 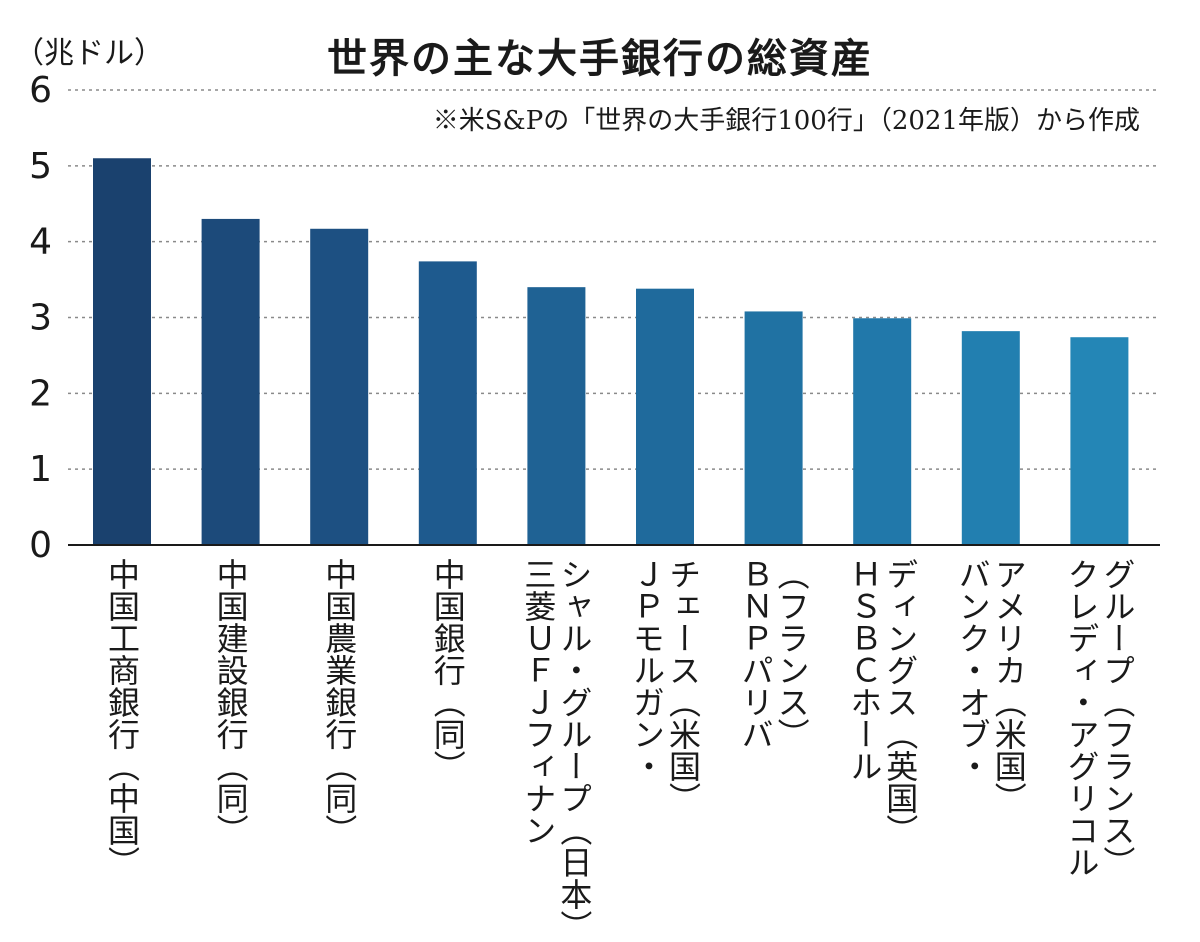 I want to click on x-tick-label: 中国農業銀行（同）, so click(x=339, y=702).